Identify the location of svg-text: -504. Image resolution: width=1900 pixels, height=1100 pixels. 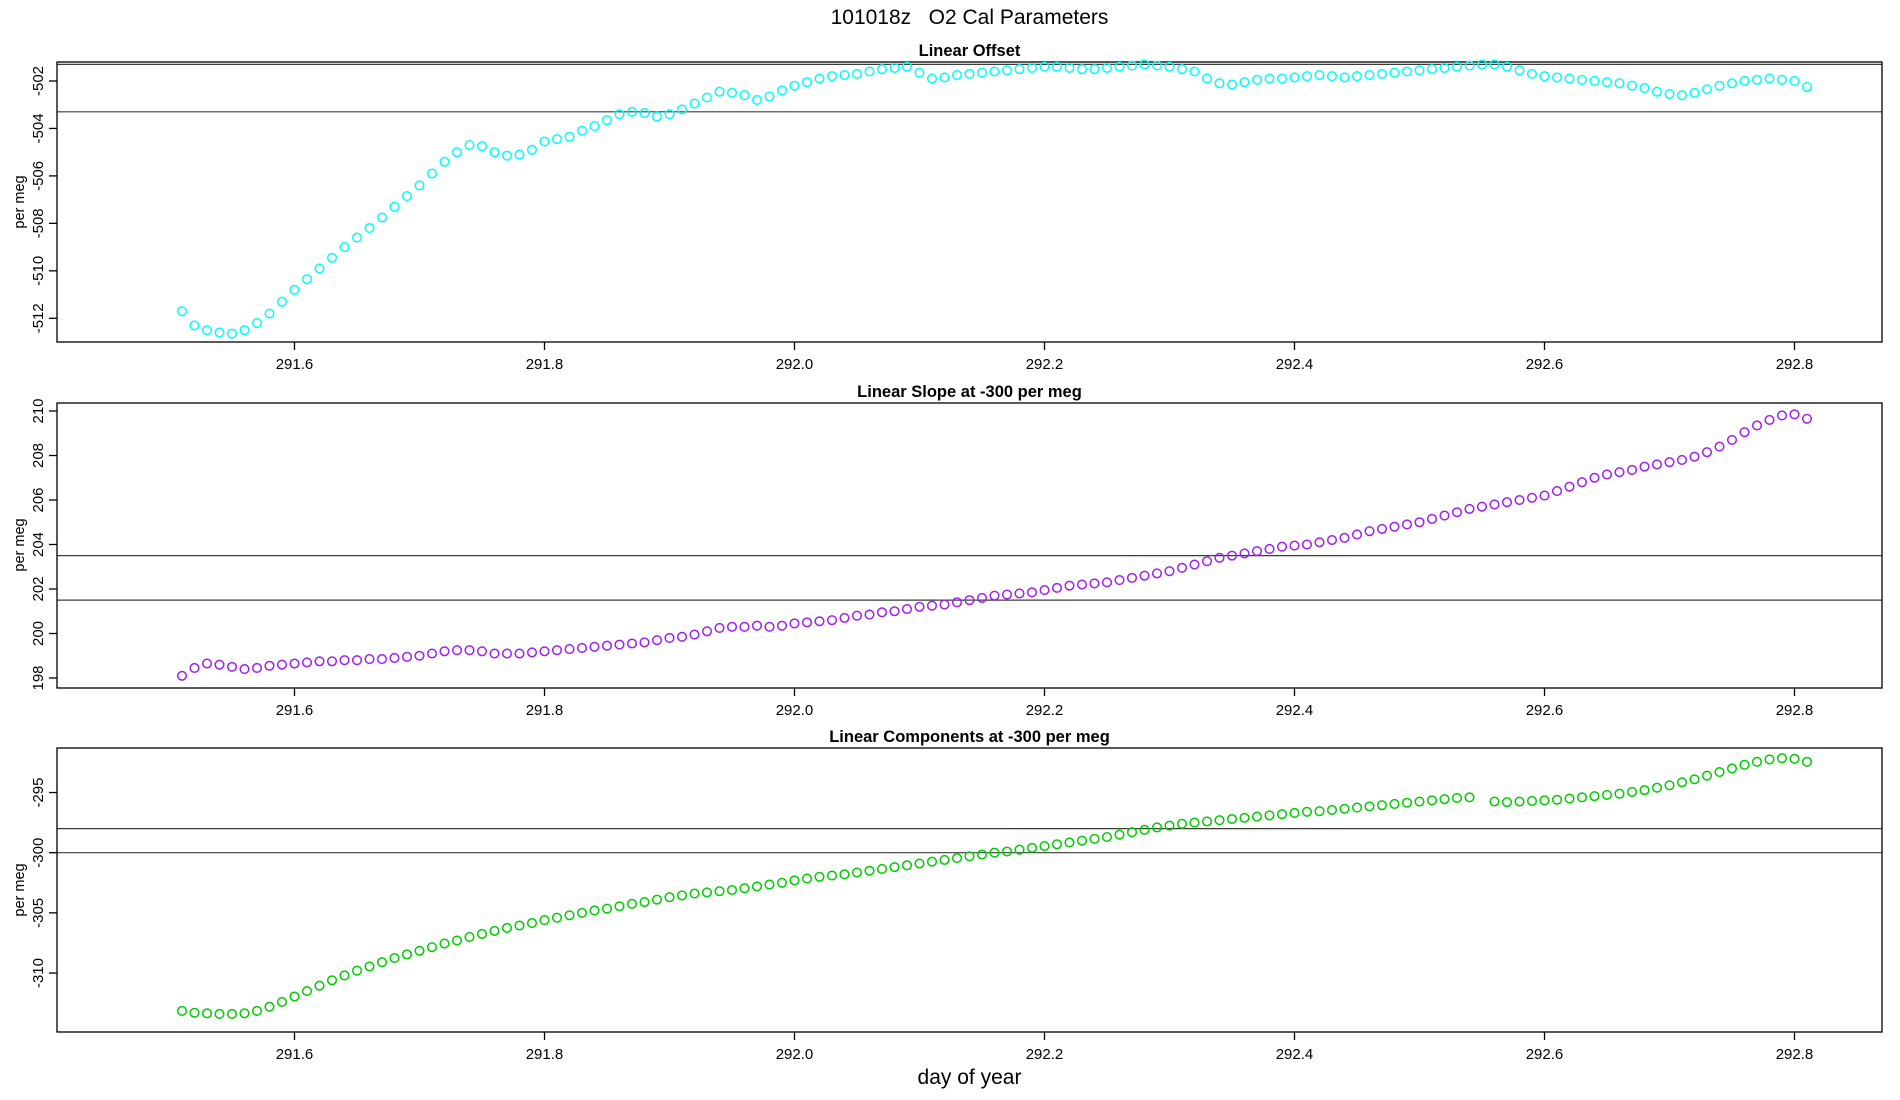
(38, 128).